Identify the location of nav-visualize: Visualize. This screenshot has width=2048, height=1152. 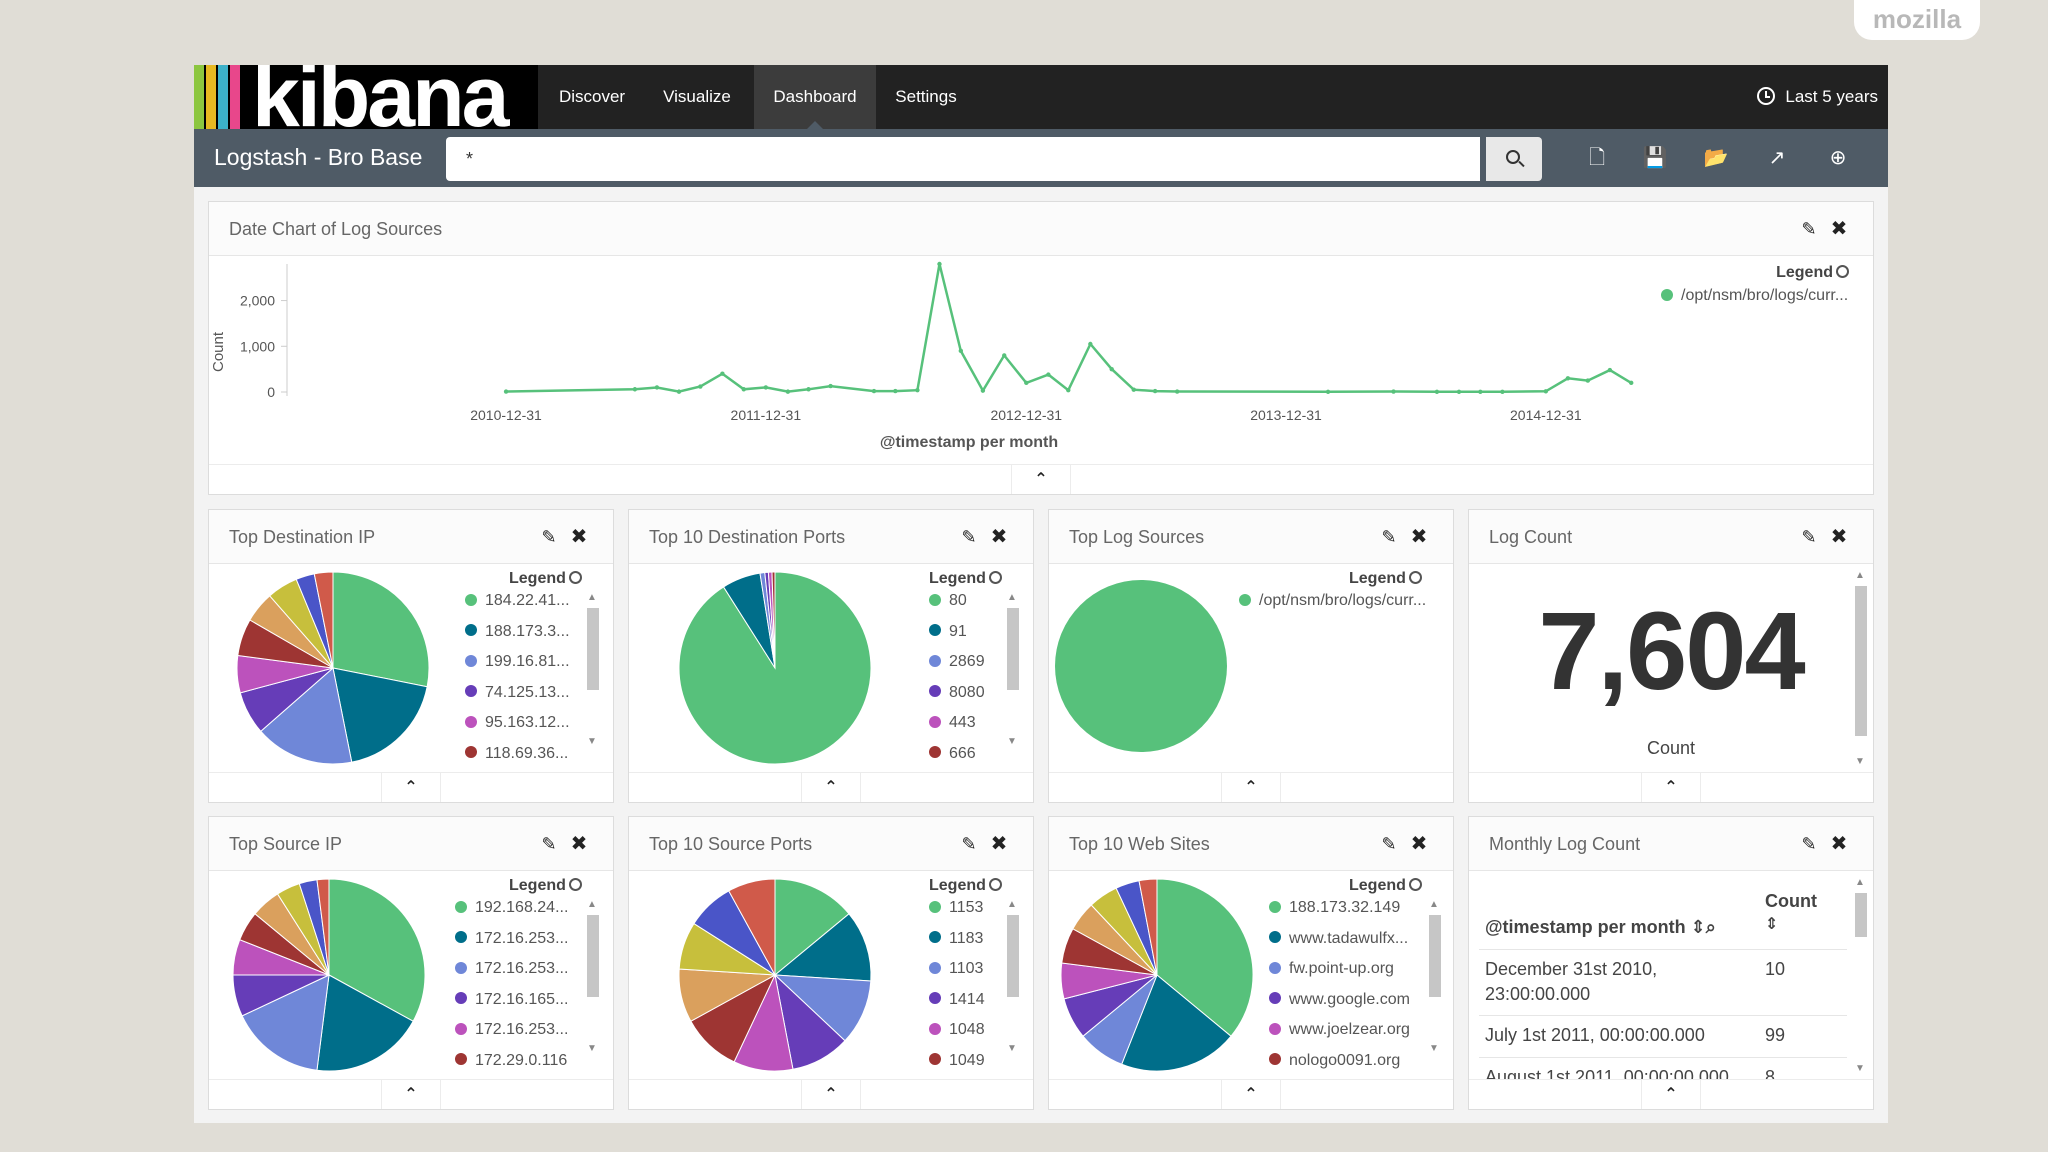
(697, 96).